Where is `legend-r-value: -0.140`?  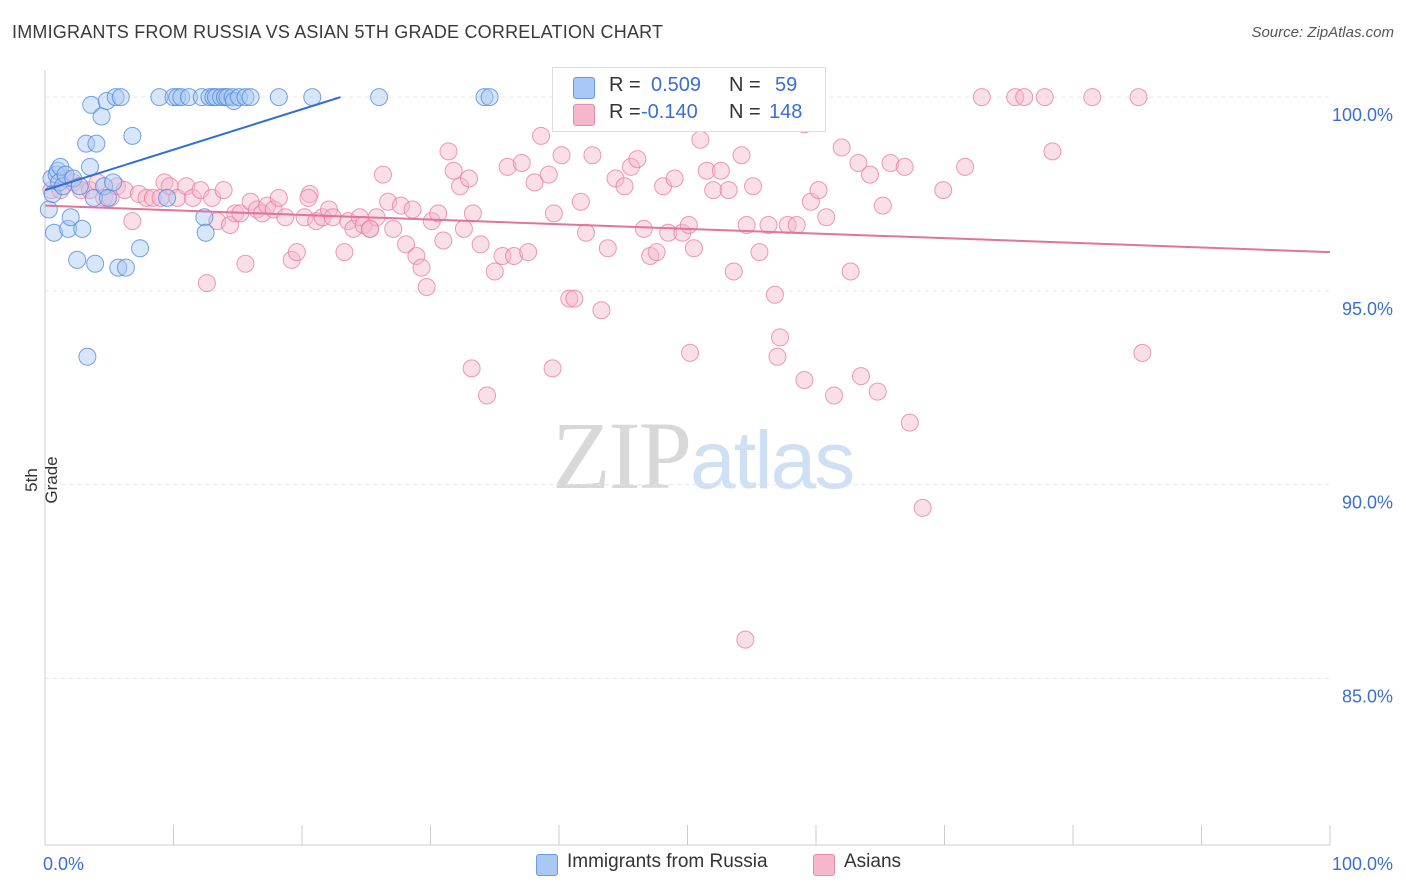 legend-r-value: -0.140 is located at coordinates (669, 112).